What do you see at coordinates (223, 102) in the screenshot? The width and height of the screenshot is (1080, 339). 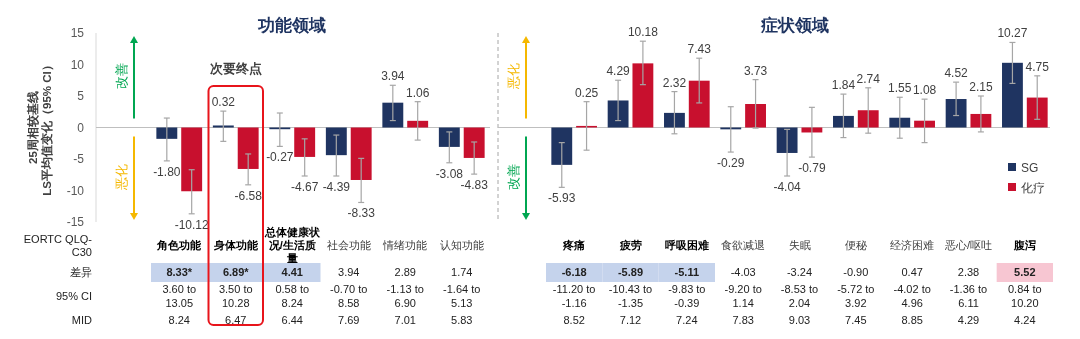 I see `data-label: 0.32` at bounding box center [223, 102].